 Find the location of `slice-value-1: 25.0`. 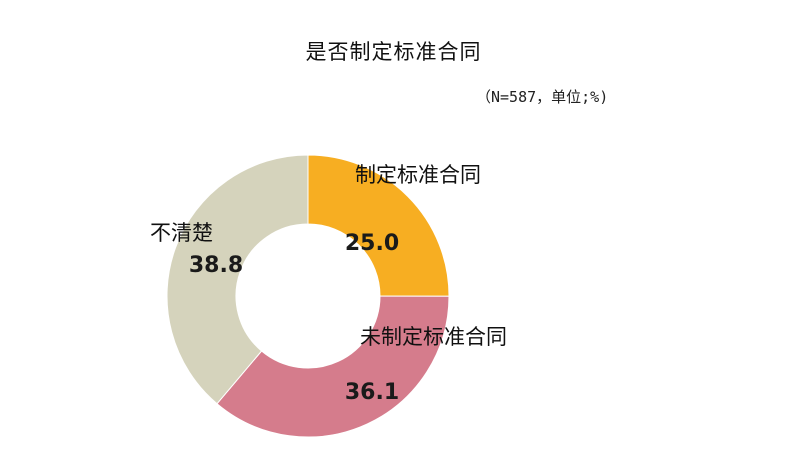

slice-value-1: 25.0 is located at coordinates (372, 243).